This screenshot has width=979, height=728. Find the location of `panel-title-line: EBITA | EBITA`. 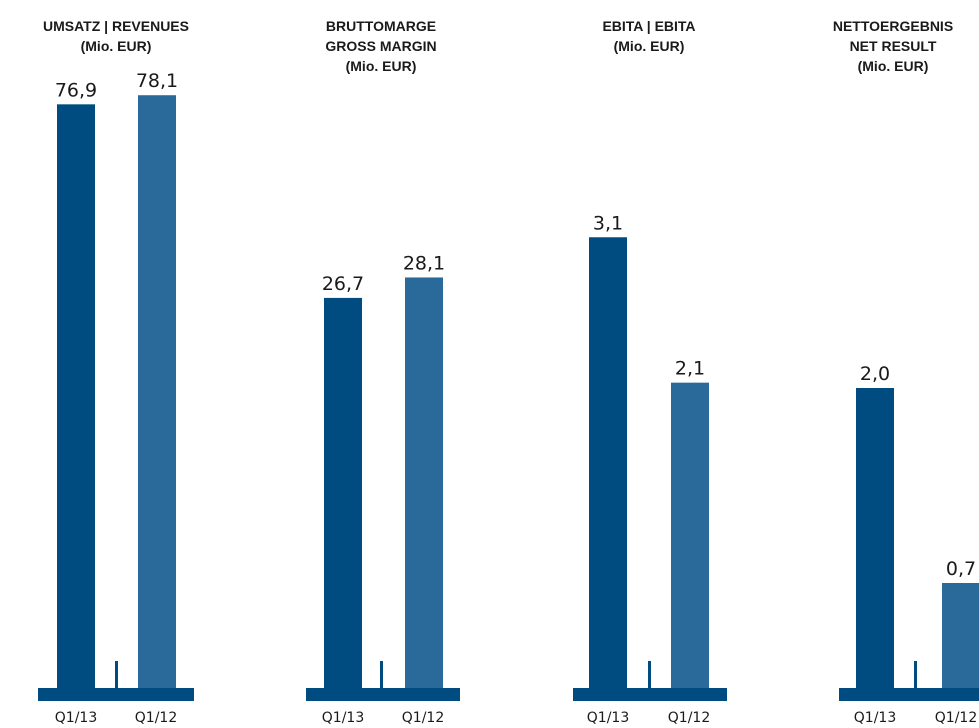

panel-title-line: EBITA | EBITA is located at coordinates (648, 26).